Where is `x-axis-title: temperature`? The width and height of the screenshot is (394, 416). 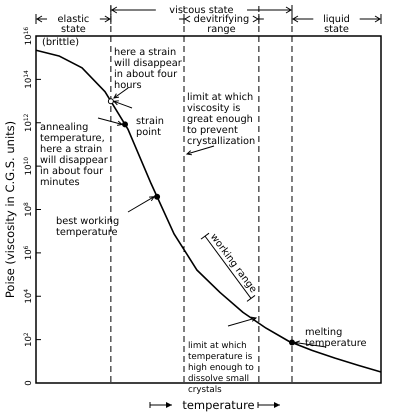
x-axis-title: temperature is located at coordinates (218, 405).